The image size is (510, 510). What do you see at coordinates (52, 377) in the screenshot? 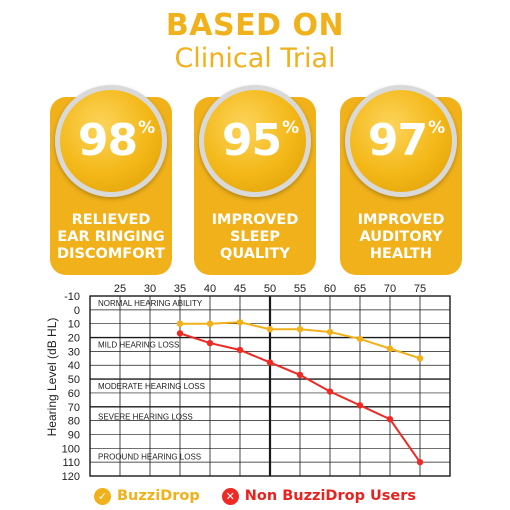
I see `y-axis-title: Hearing Level (dB HL)` at bounding box center [52, 377].